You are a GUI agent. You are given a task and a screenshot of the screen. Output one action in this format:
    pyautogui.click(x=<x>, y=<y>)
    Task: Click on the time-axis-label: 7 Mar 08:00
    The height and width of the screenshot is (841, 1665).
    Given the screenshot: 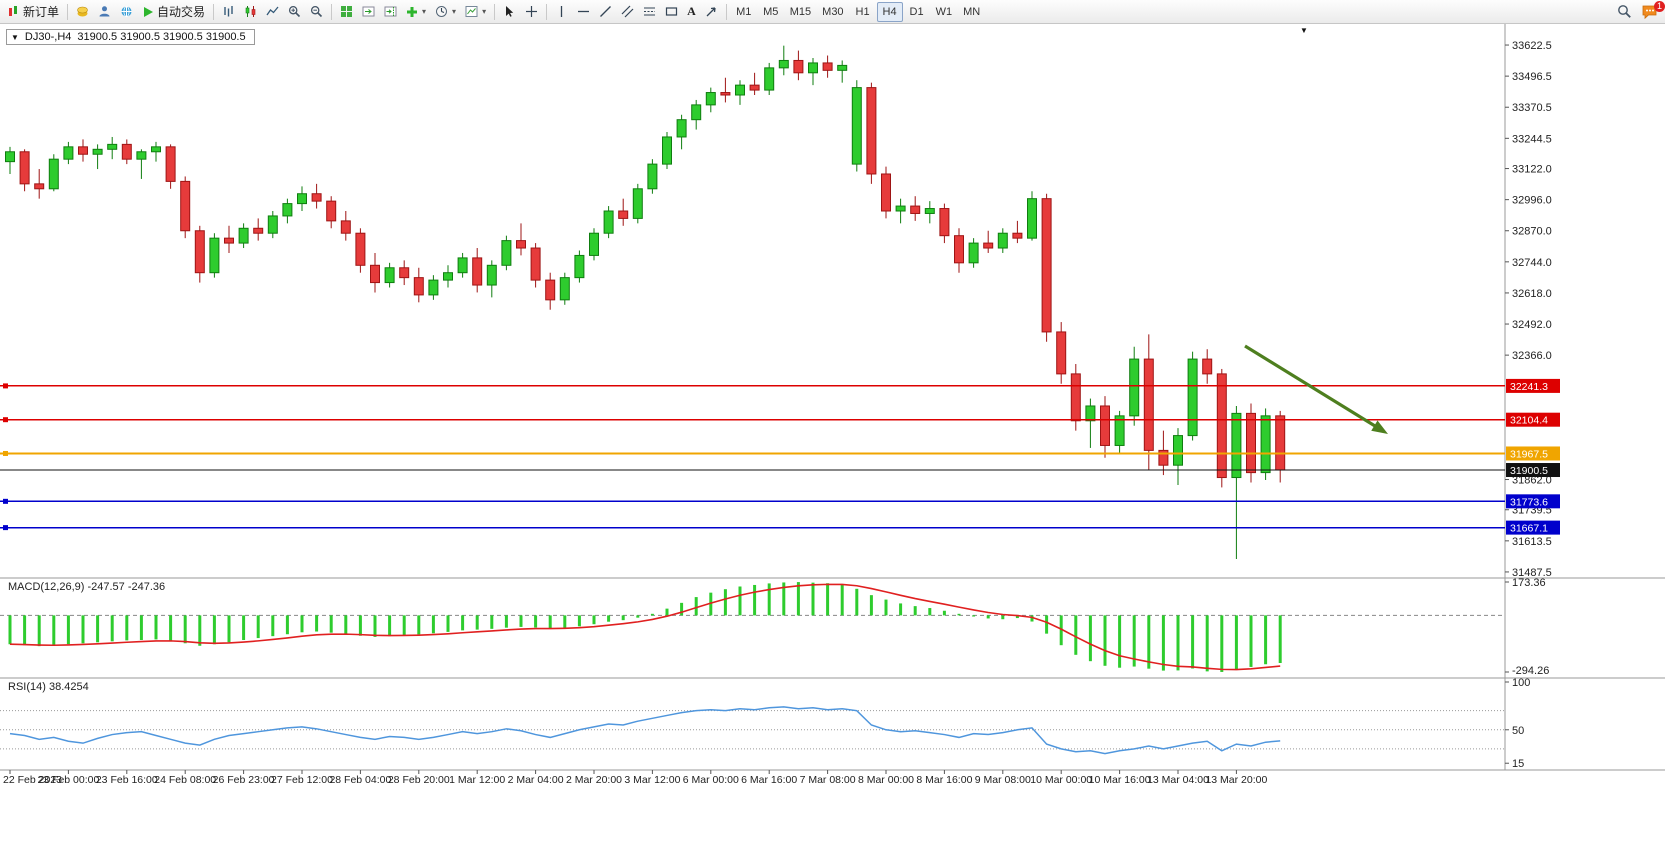 What is the action you would take?
    pyautogui.click(x=828, y=780)
    